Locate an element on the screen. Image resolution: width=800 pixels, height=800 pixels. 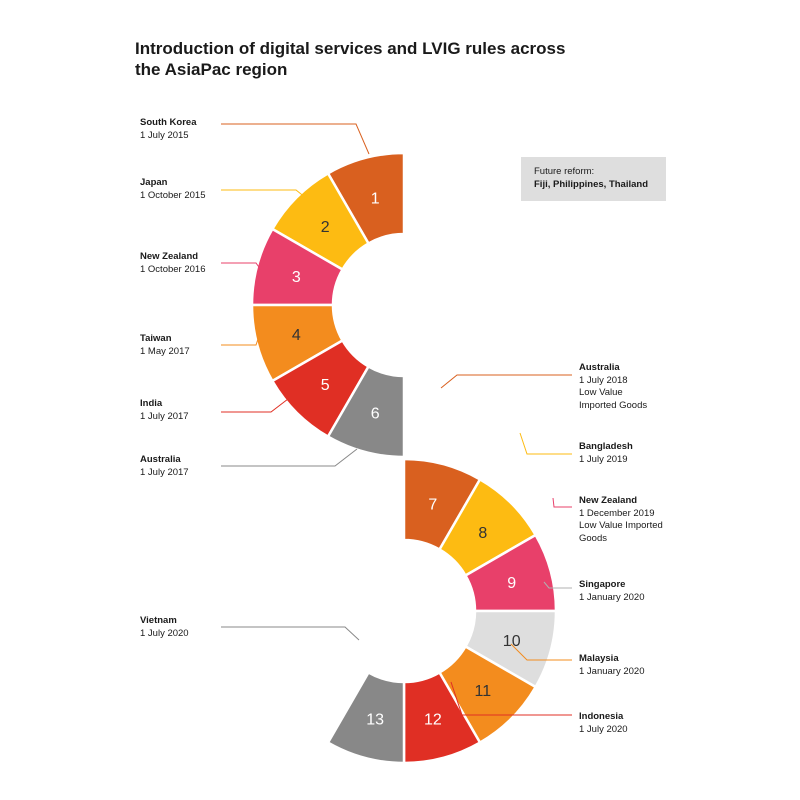
country-label-5: India 1 July 2017 is located at coordinates (164, 410).